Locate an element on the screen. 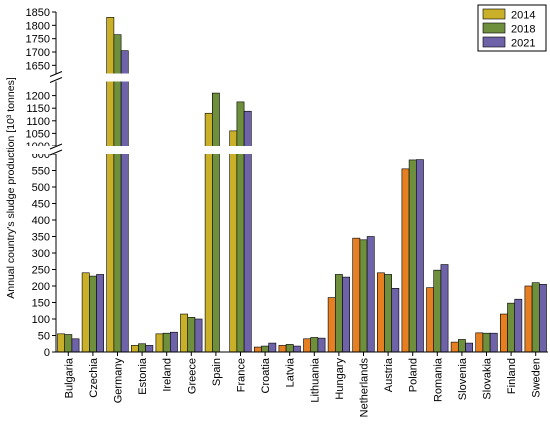  bar-ireland-2021 is located at coordinates (174, 342).